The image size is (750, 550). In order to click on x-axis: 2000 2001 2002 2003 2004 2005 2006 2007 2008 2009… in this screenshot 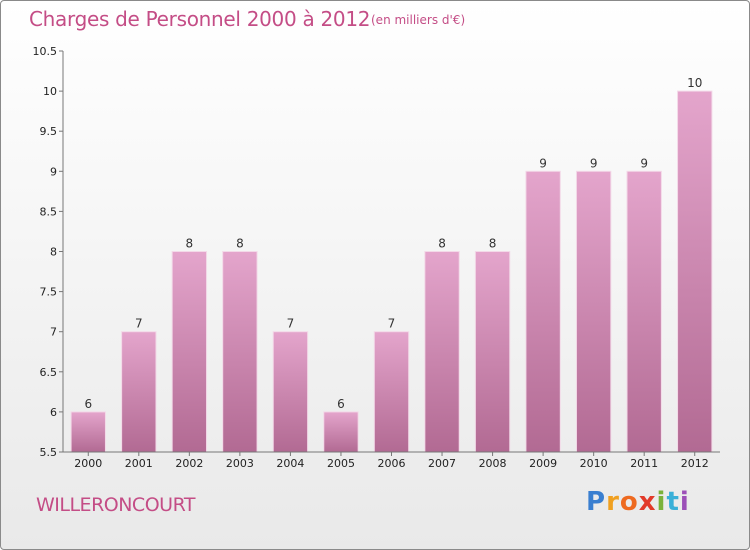, I will do `click(391, 460)`.